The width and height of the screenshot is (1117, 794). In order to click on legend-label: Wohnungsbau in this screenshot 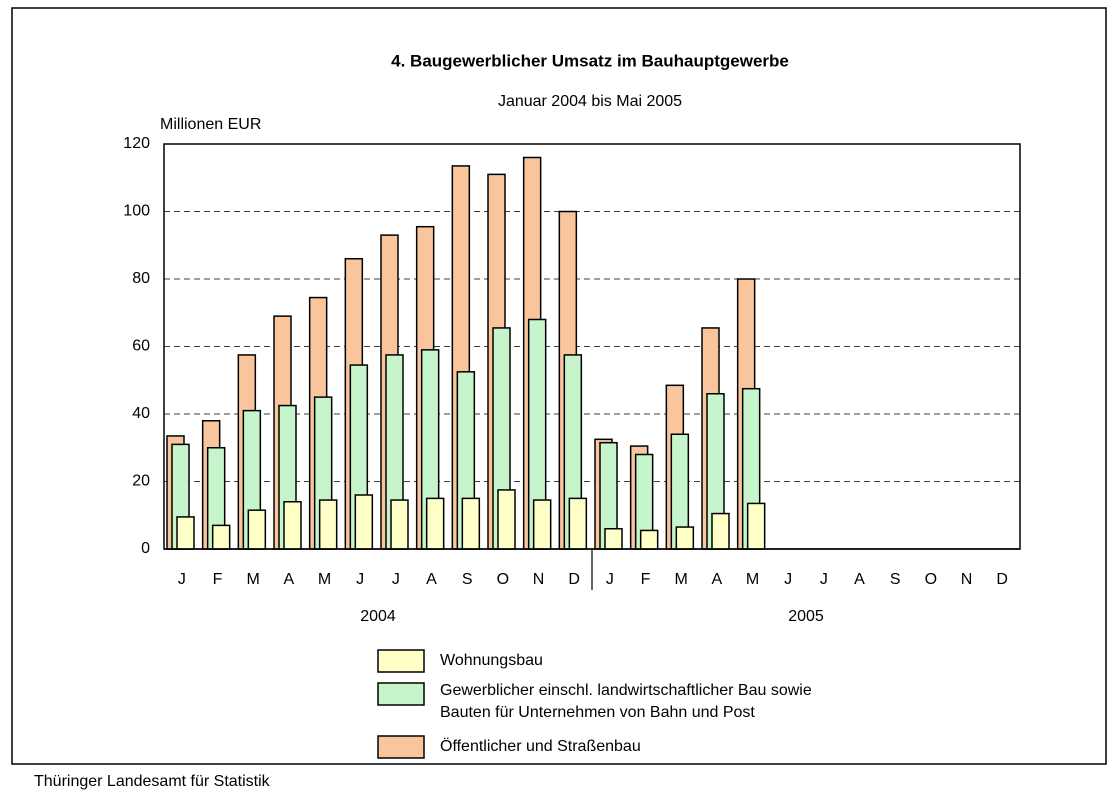, I will do `click(491, 660)`.